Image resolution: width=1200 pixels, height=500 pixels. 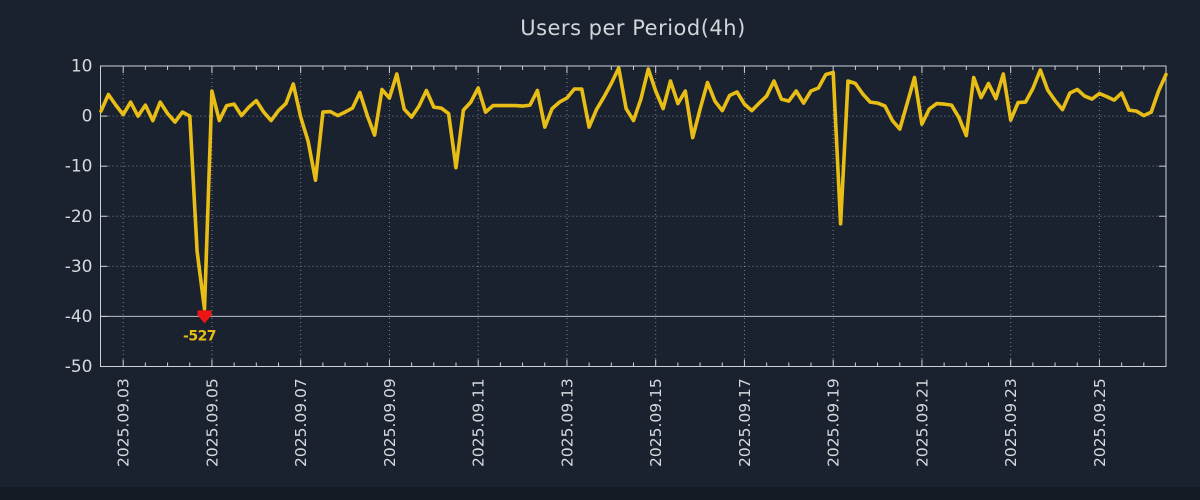 I want to click on y-axis-tick-label: -30, so click(x=79, y=267).